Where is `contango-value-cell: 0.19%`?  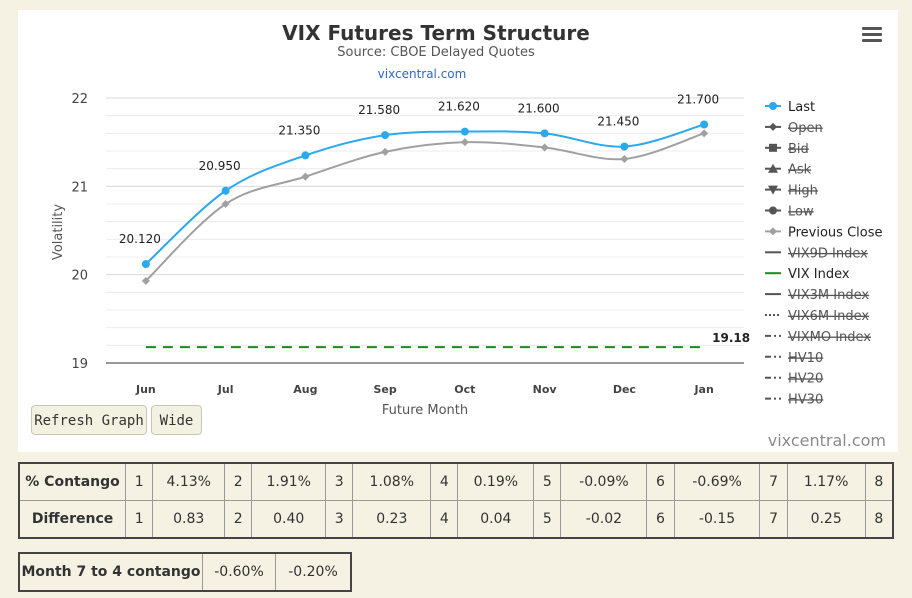 contango-value-cell: 0.19% is located at coordinates (496, 481).